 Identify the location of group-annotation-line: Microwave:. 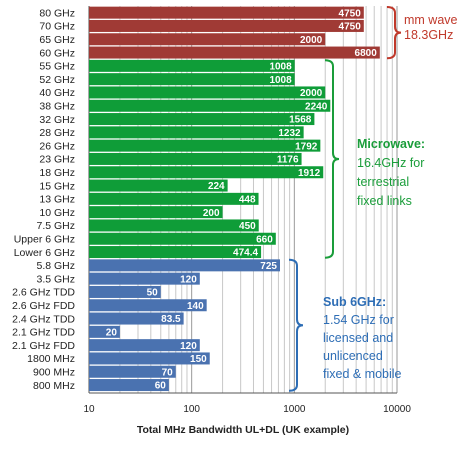
(391, 144).